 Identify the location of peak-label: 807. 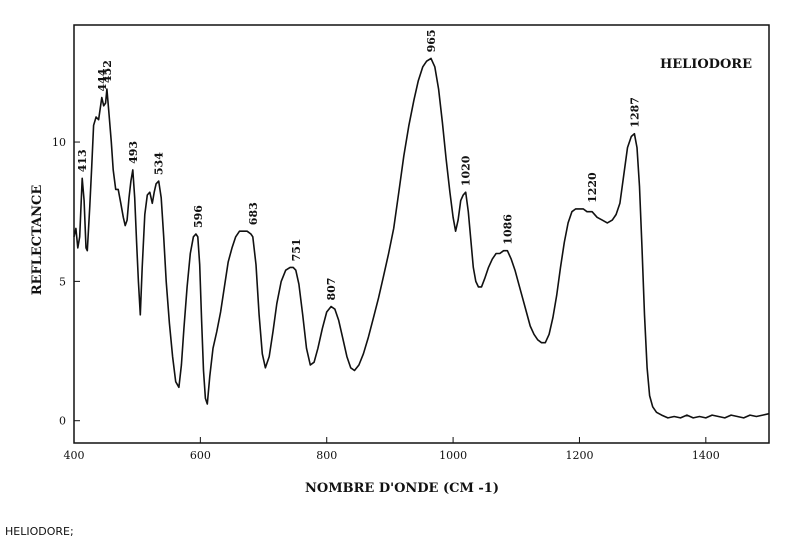
(331, 289).